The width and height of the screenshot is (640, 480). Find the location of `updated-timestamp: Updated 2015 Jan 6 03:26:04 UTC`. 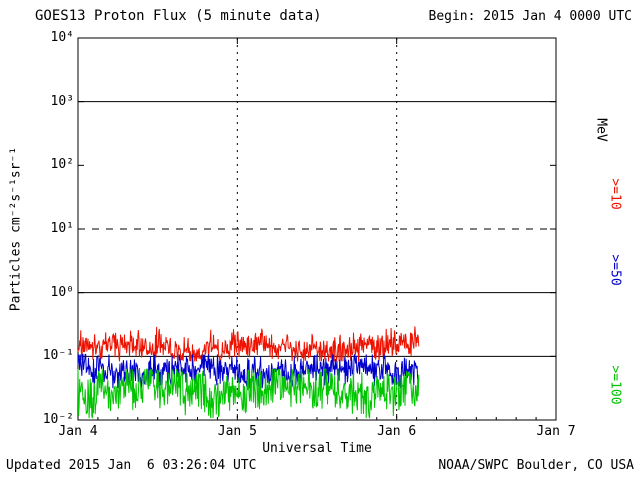

updated-timestamp: Updated 2015 Jan 6 03:26:04 UTC is located at coordinates (131, 465).